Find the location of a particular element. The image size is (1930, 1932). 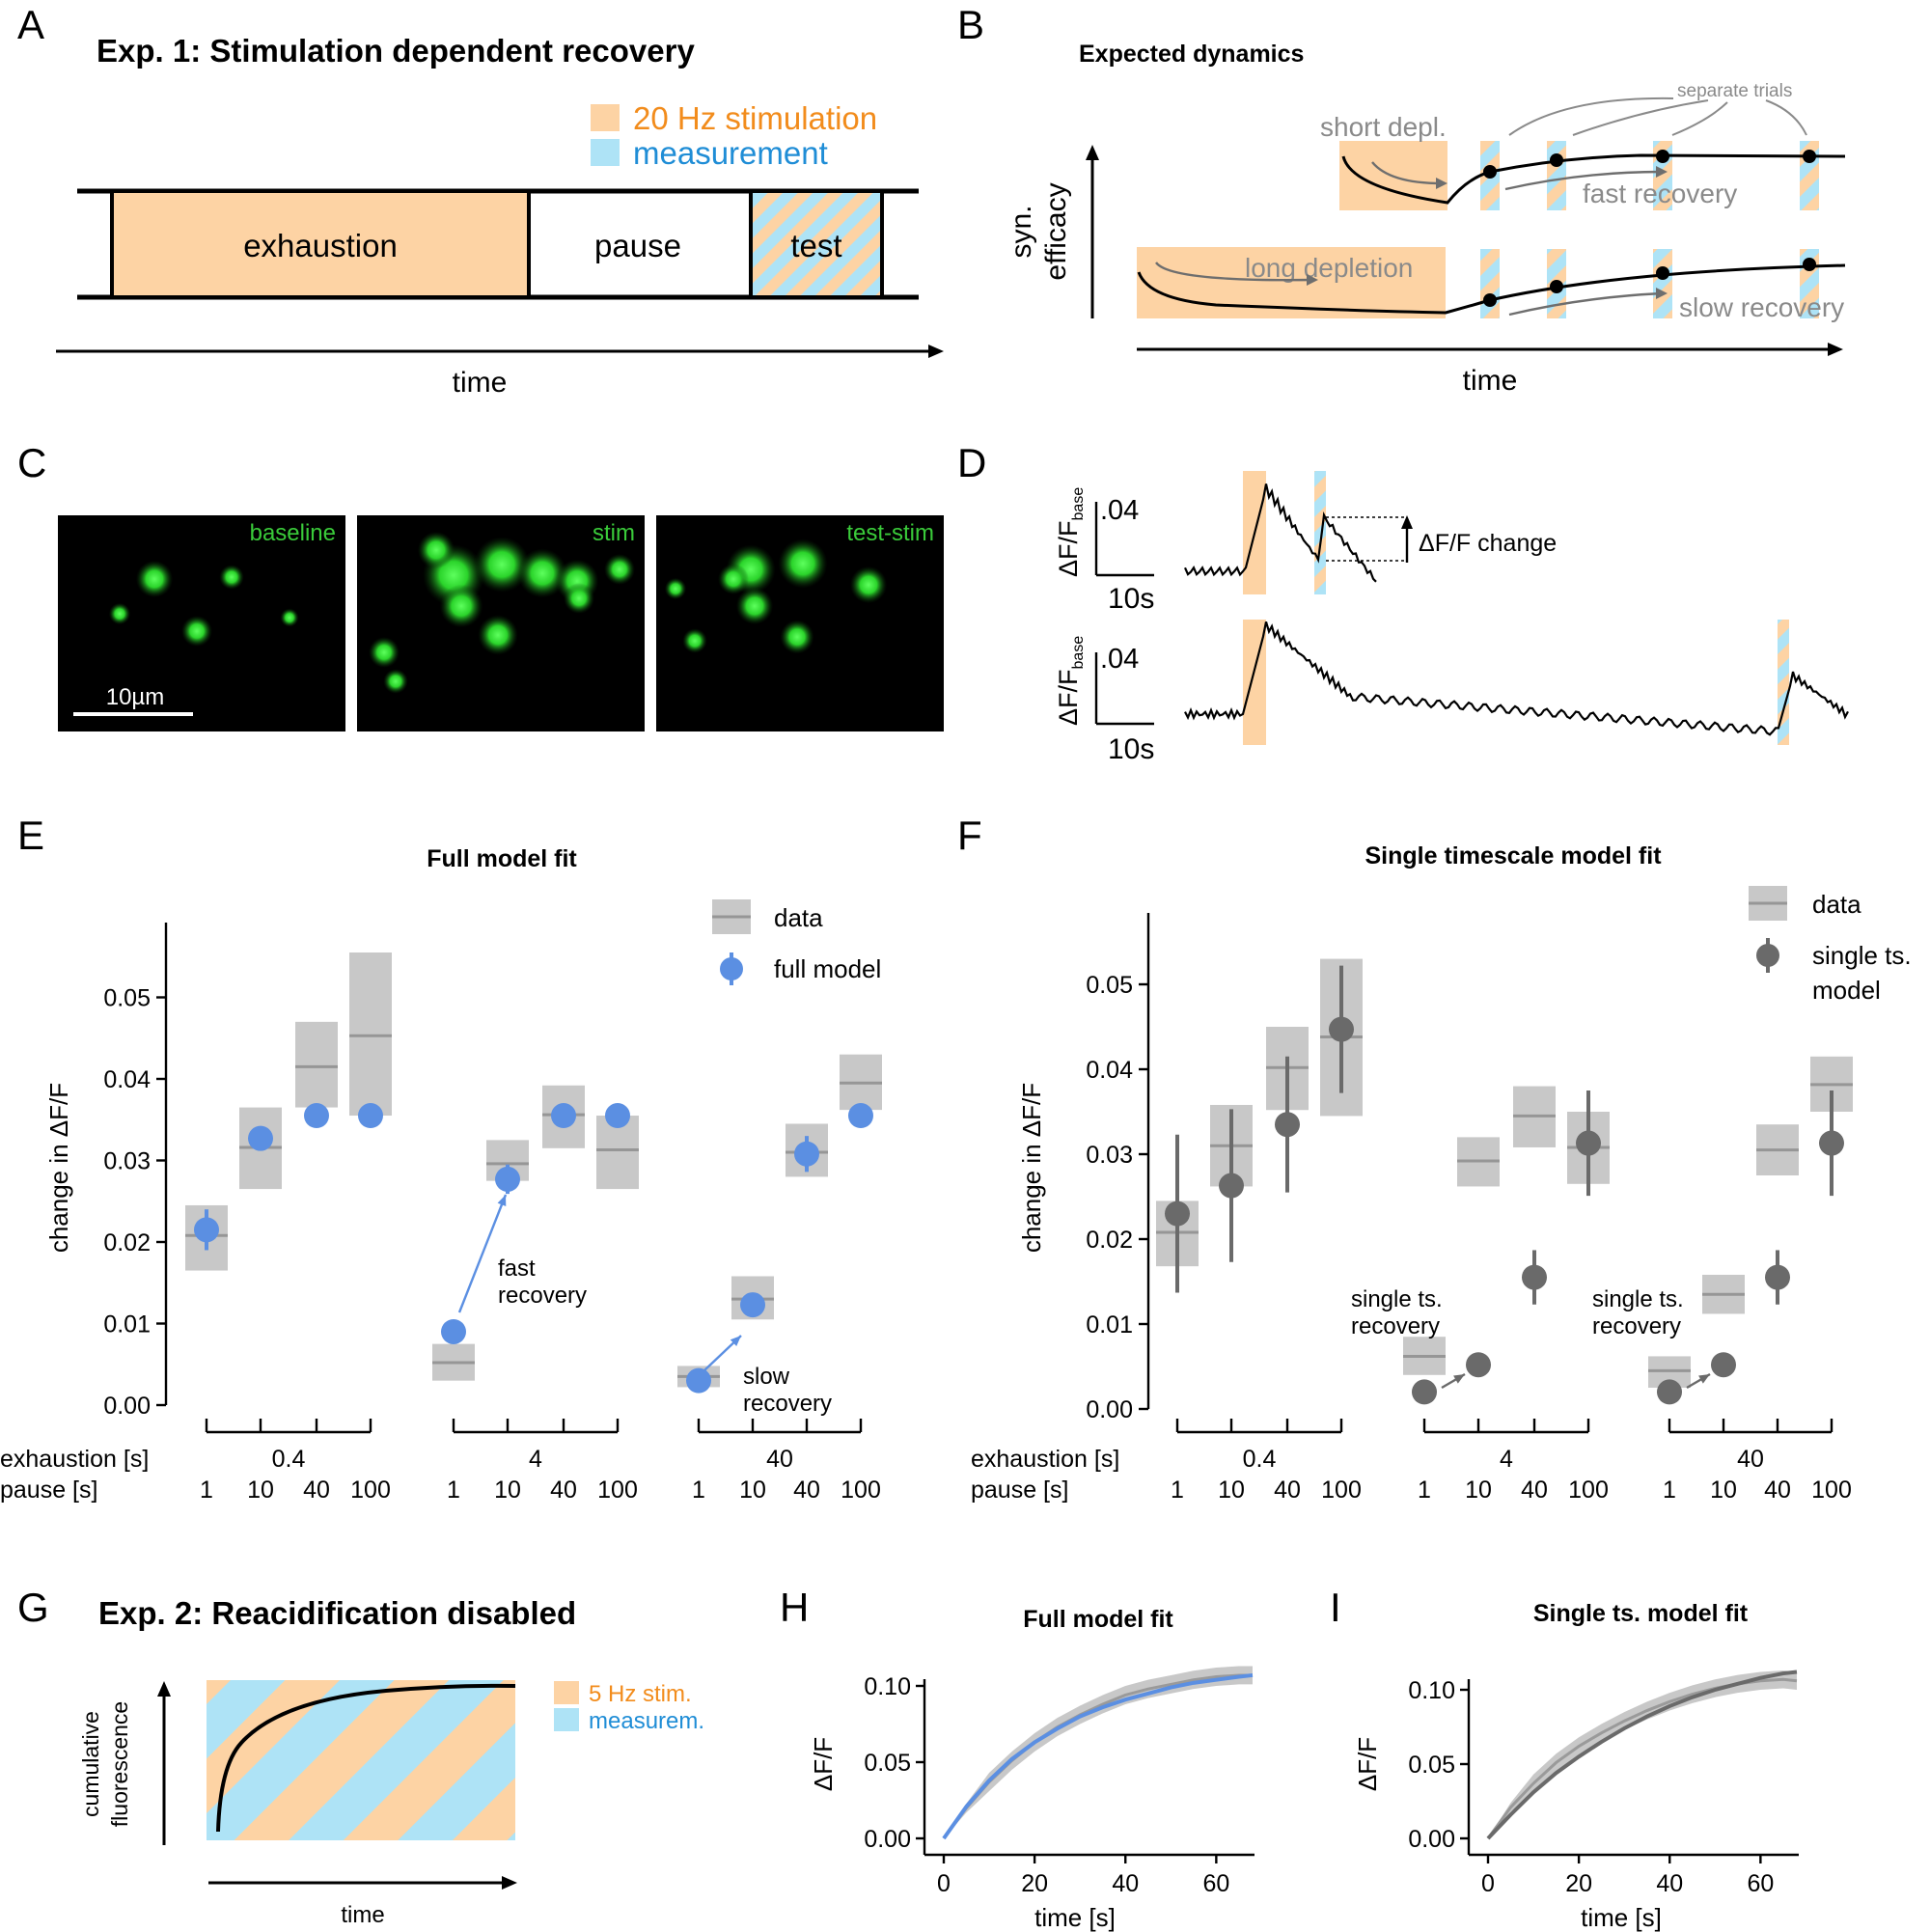

fluorescence-trace-long is located at coordinates (1516, 678).